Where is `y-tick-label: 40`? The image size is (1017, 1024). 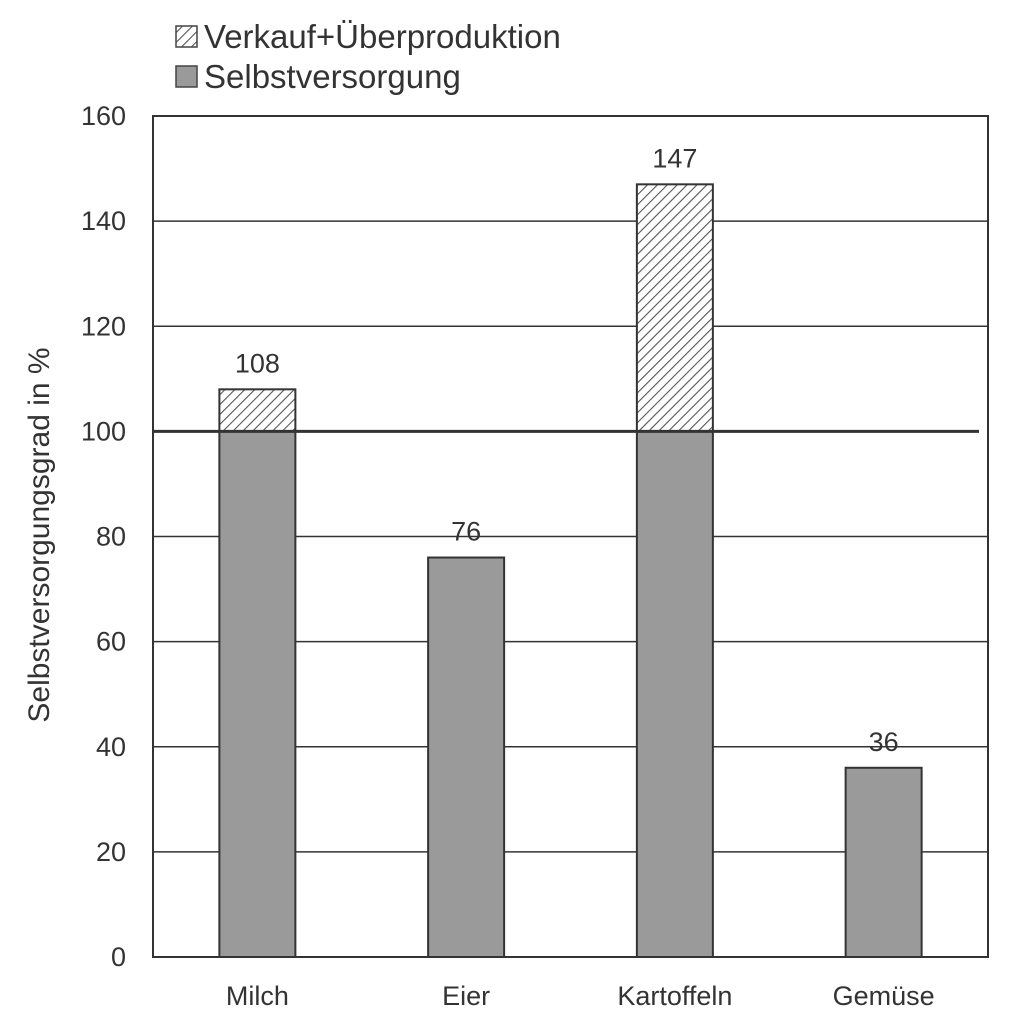
y-tick-label: 40 is located at coordinates (111, 747).